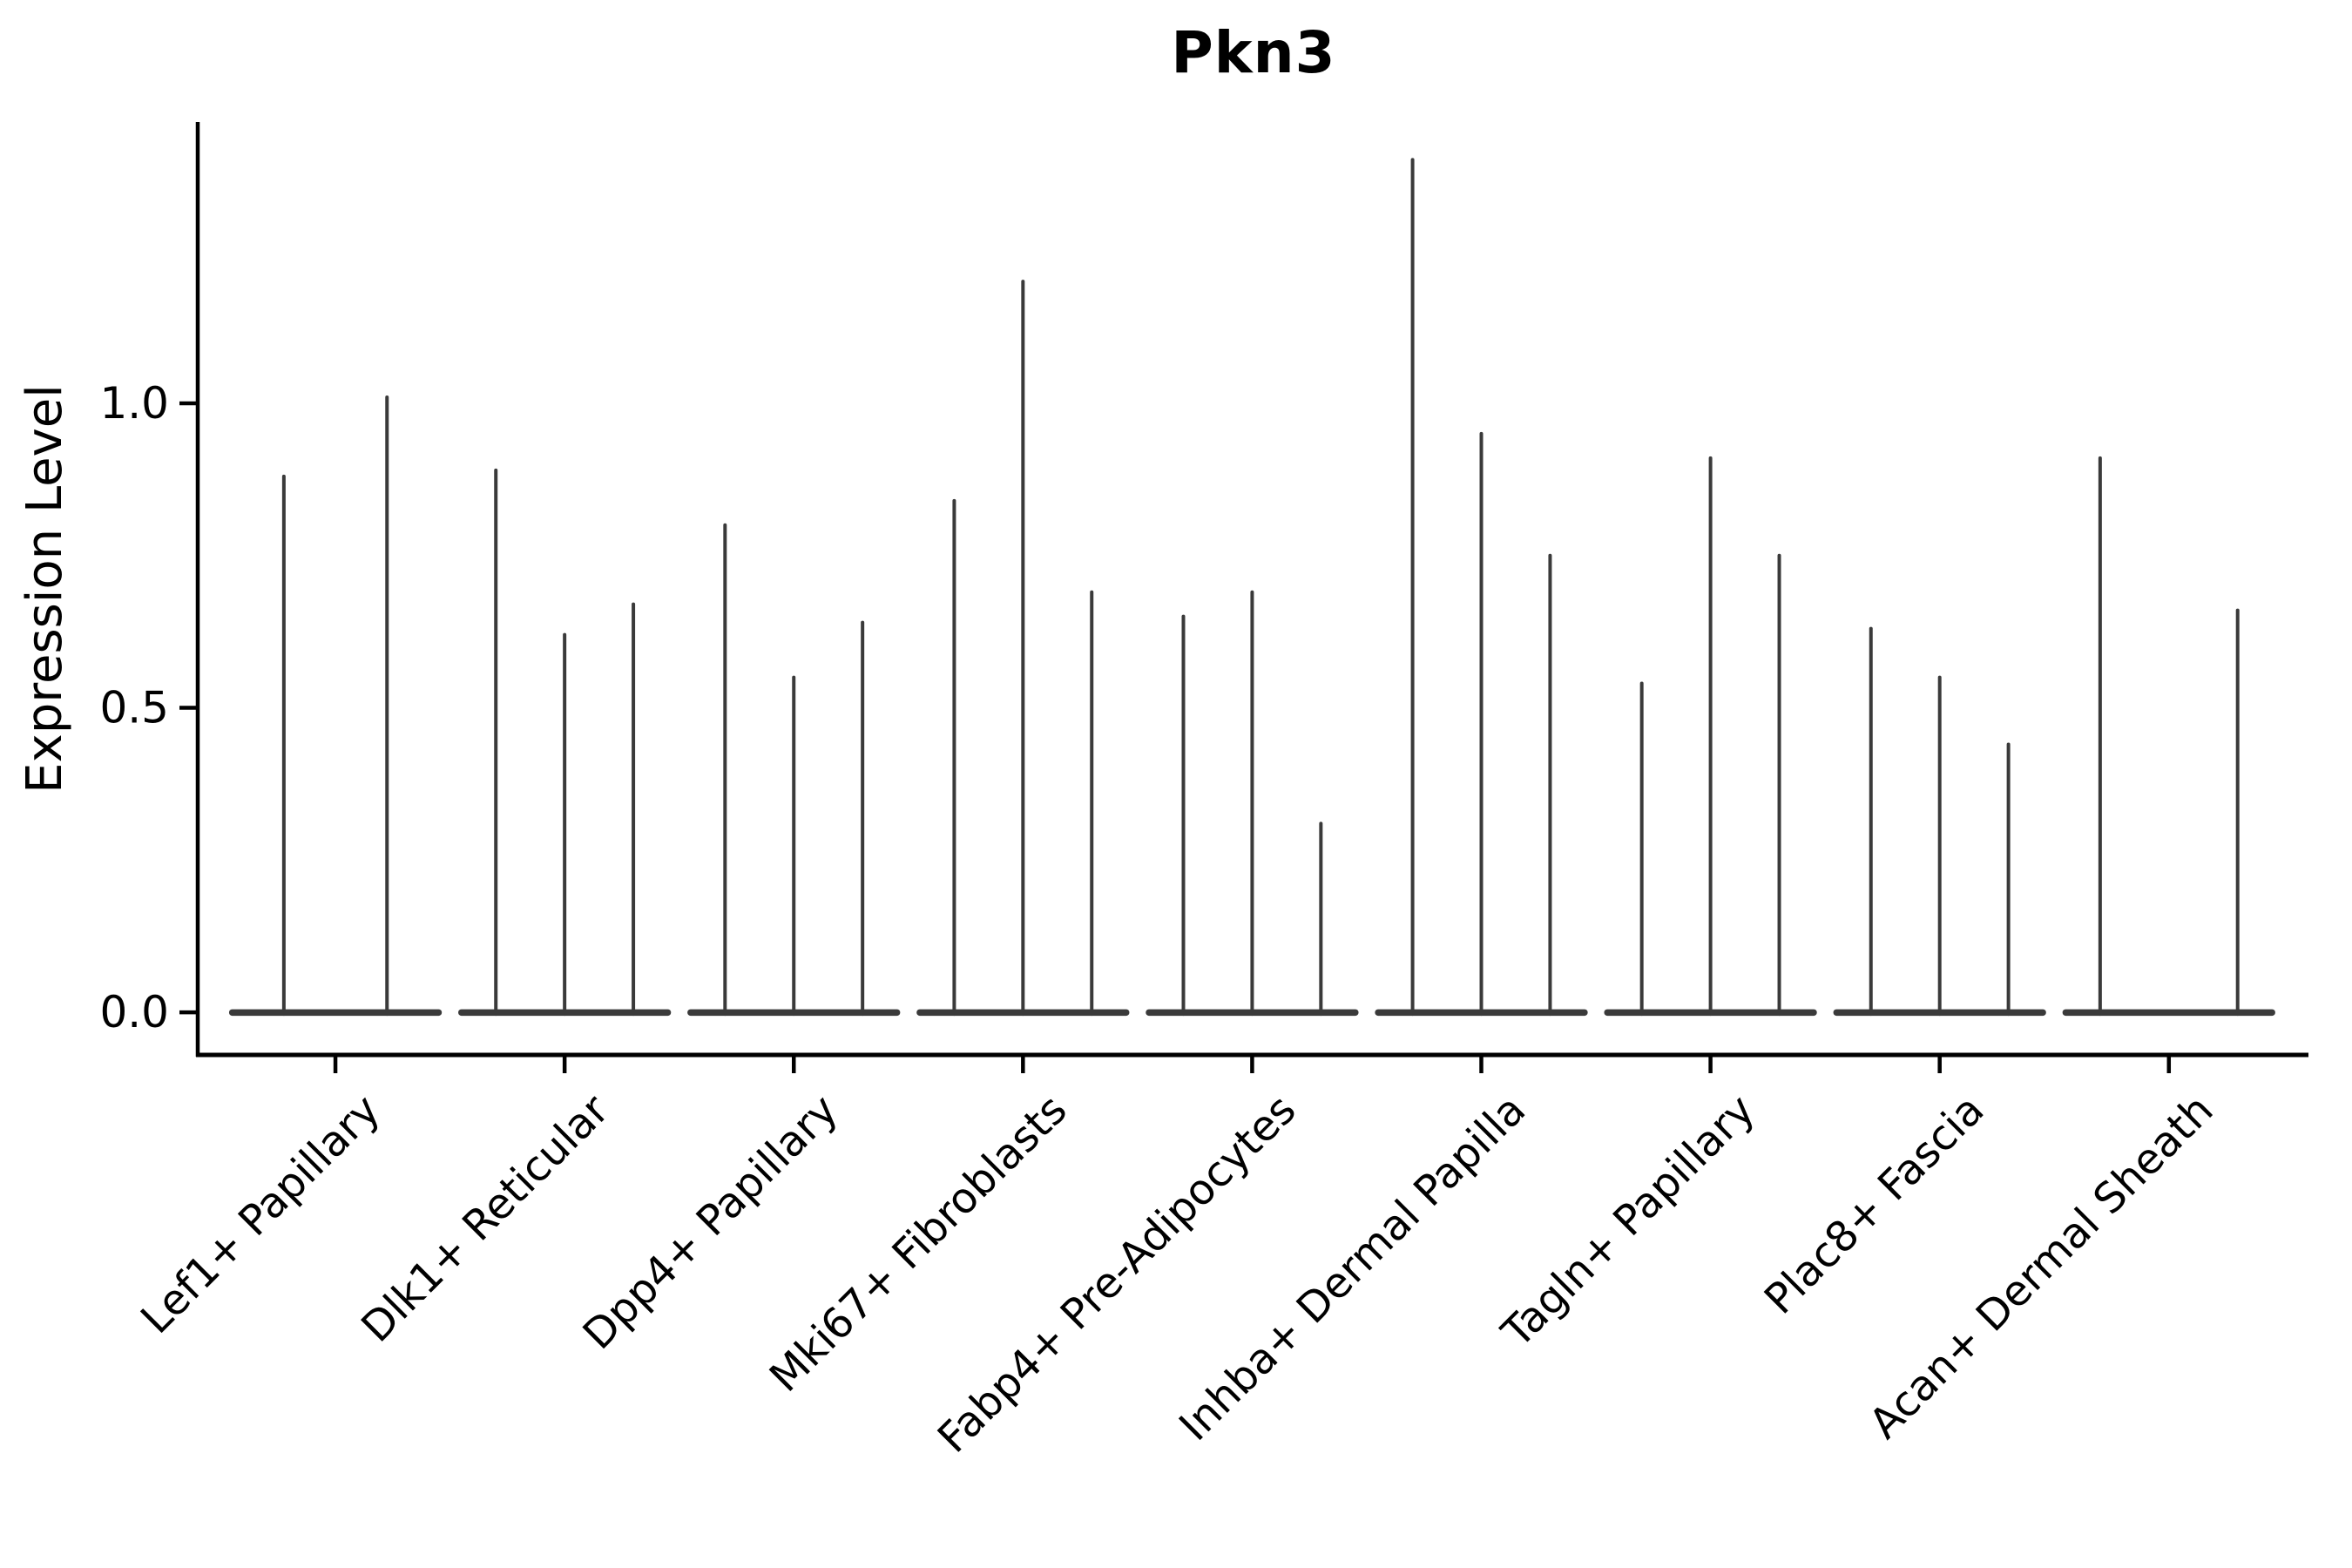  What do you see at coordinates (1253, 52) in the screenshot?
I see `chart-title: Pkn3` at bounding box center [1253, 52].